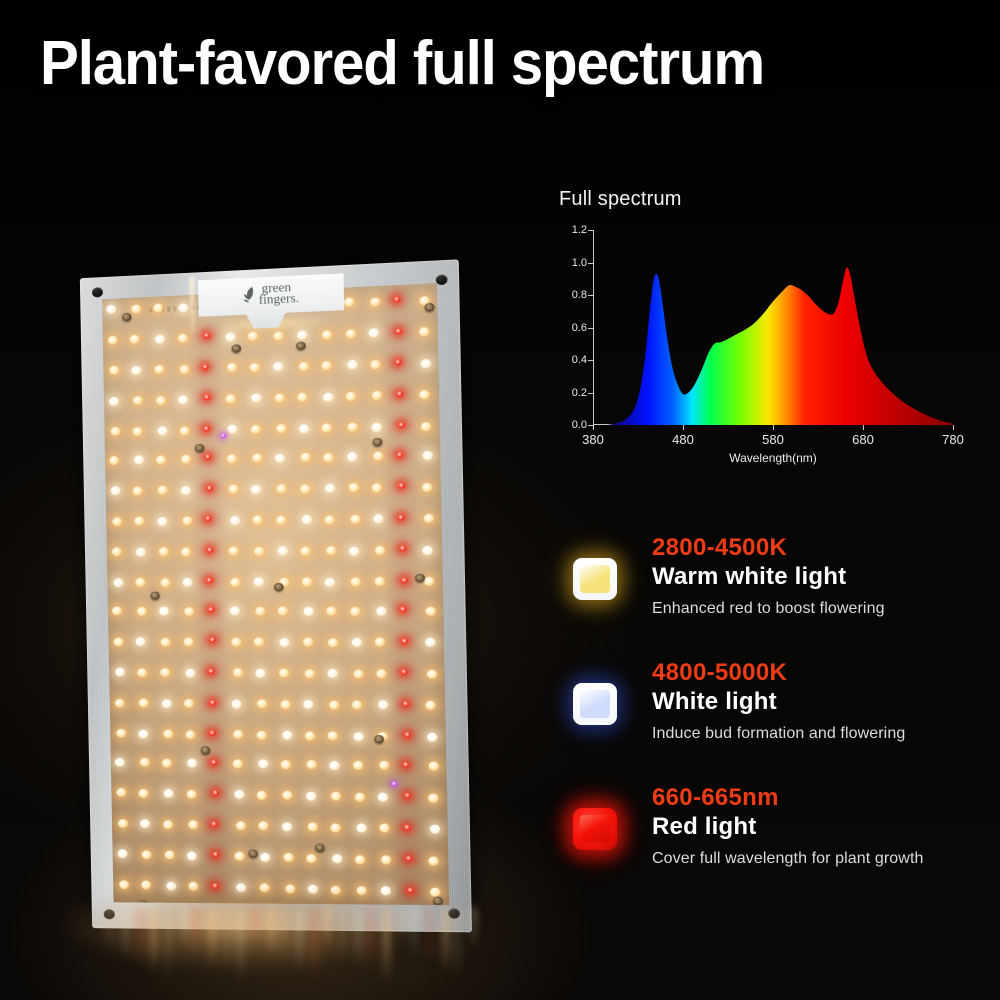  Describe the element at coordinates (579, 392) in the screenshot. I see `y-tick-label: 0.2` at that location.